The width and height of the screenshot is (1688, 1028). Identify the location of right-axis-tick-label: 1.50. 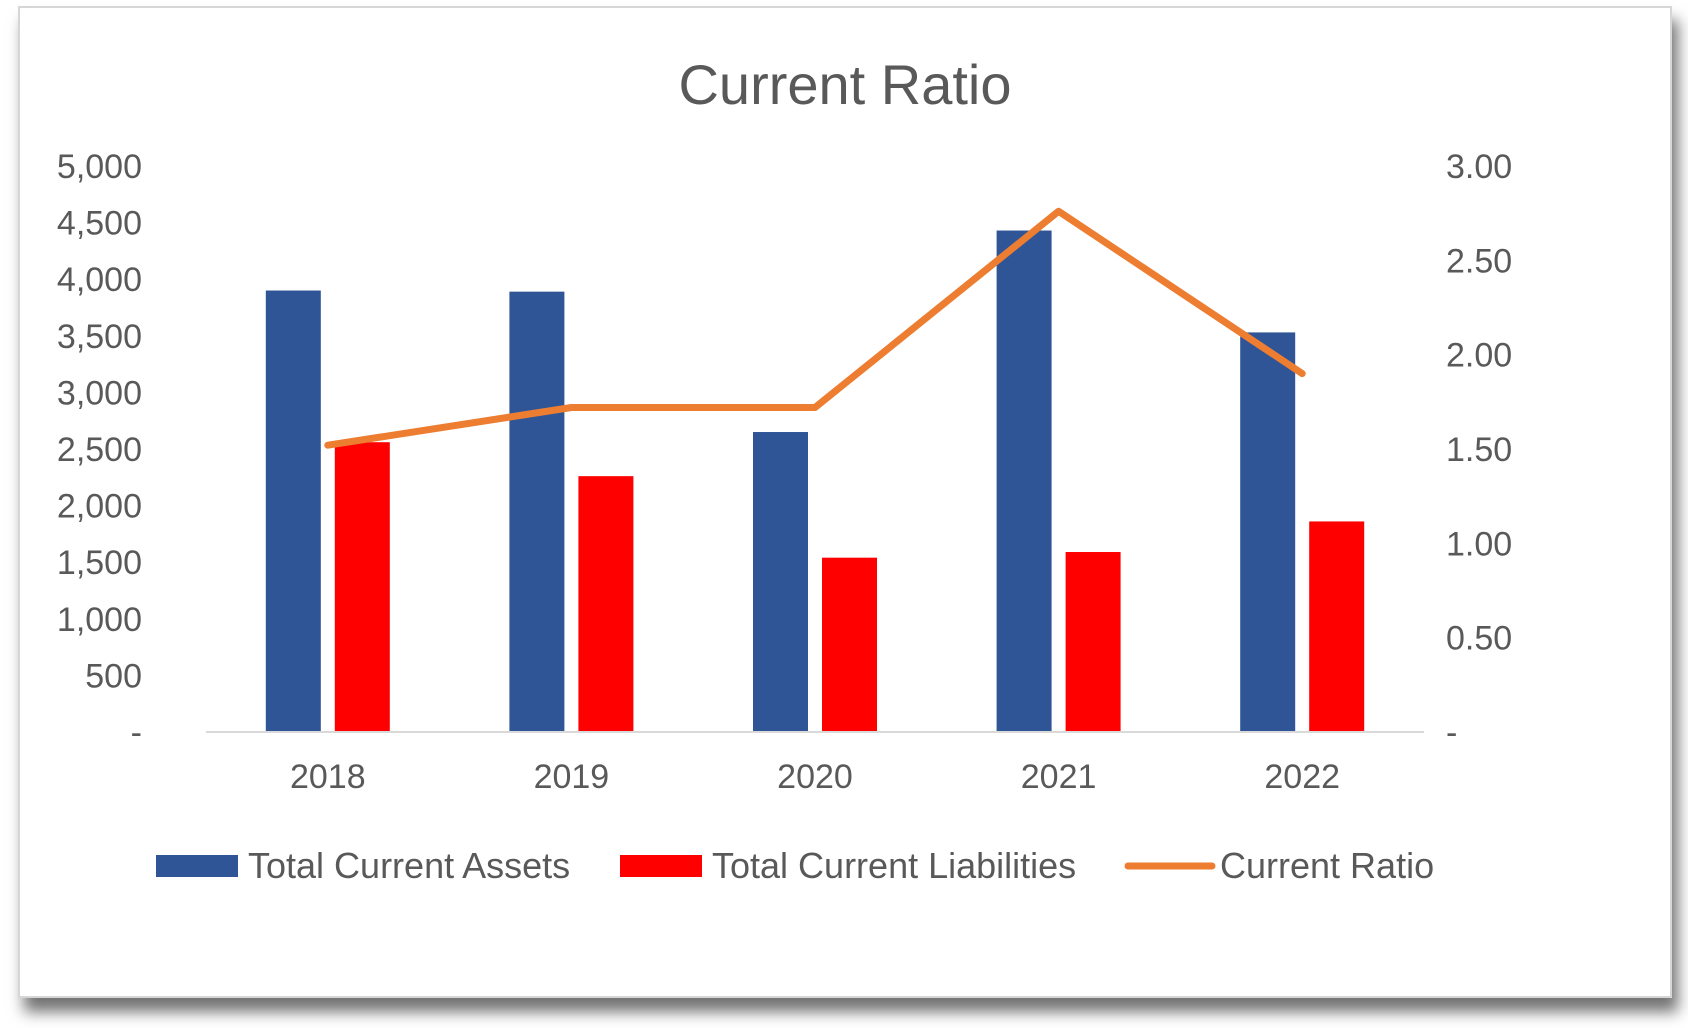
(1479, 450).